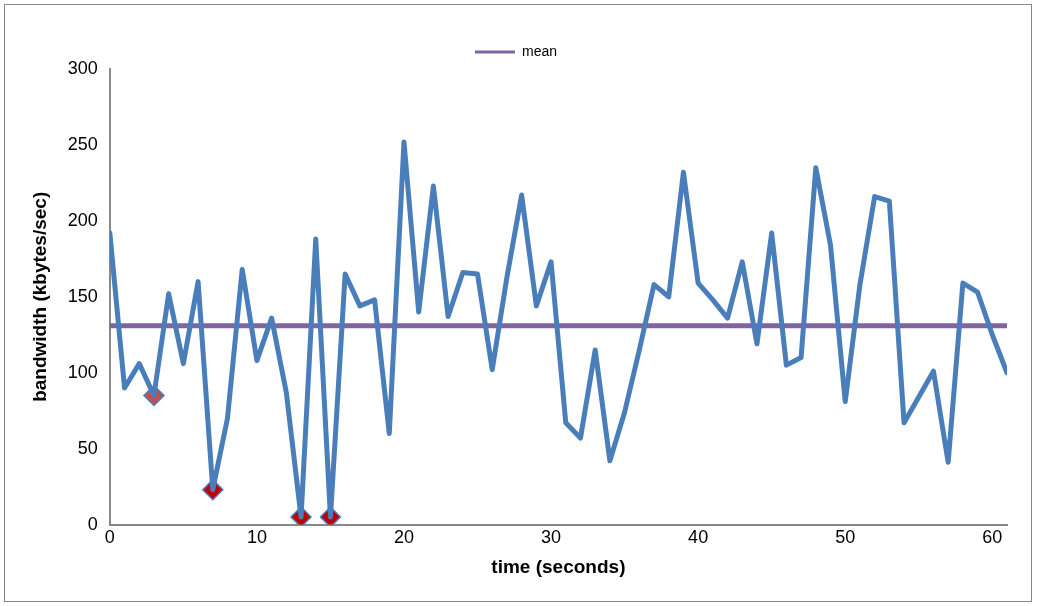 The image size is (1037, 606). Describe the element at coordinates (558, 566) in the screenshot. I see `x-axis-title: time (seconds)` at that location.